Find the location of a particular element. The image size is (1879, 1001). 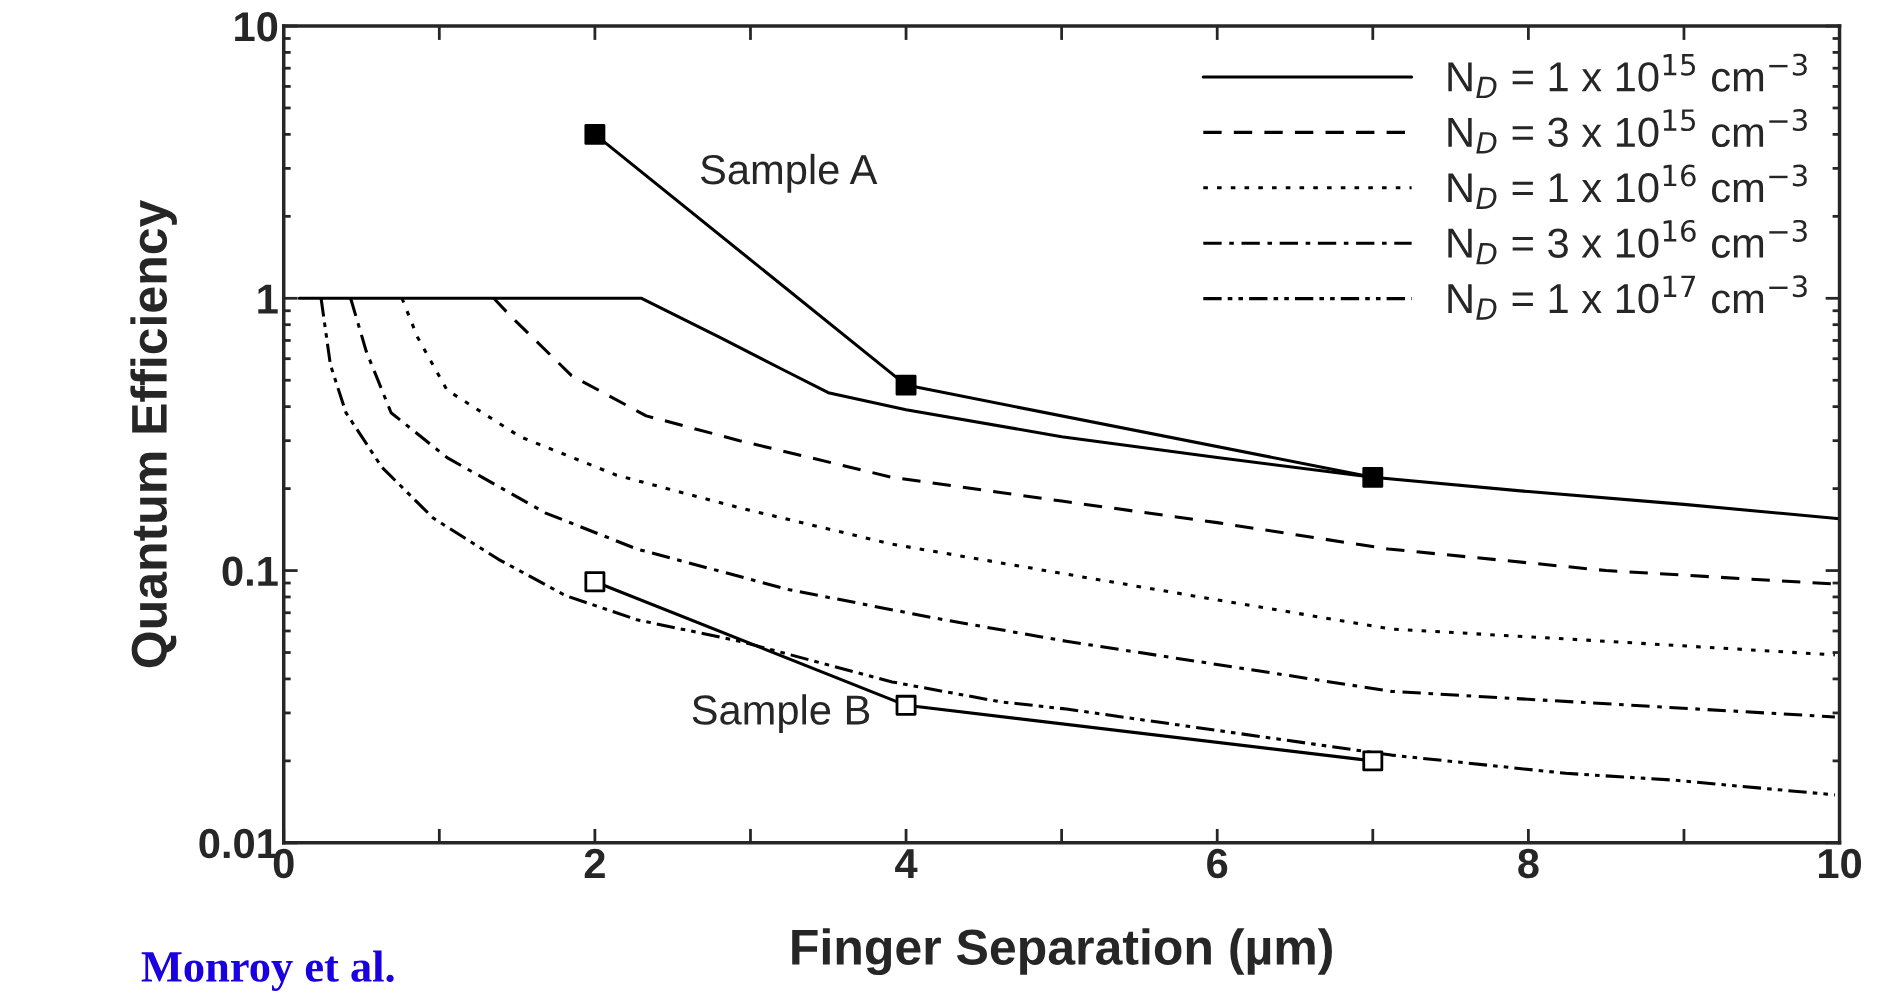

x-tick-label: 8 is located at coordinates (1528, 863).